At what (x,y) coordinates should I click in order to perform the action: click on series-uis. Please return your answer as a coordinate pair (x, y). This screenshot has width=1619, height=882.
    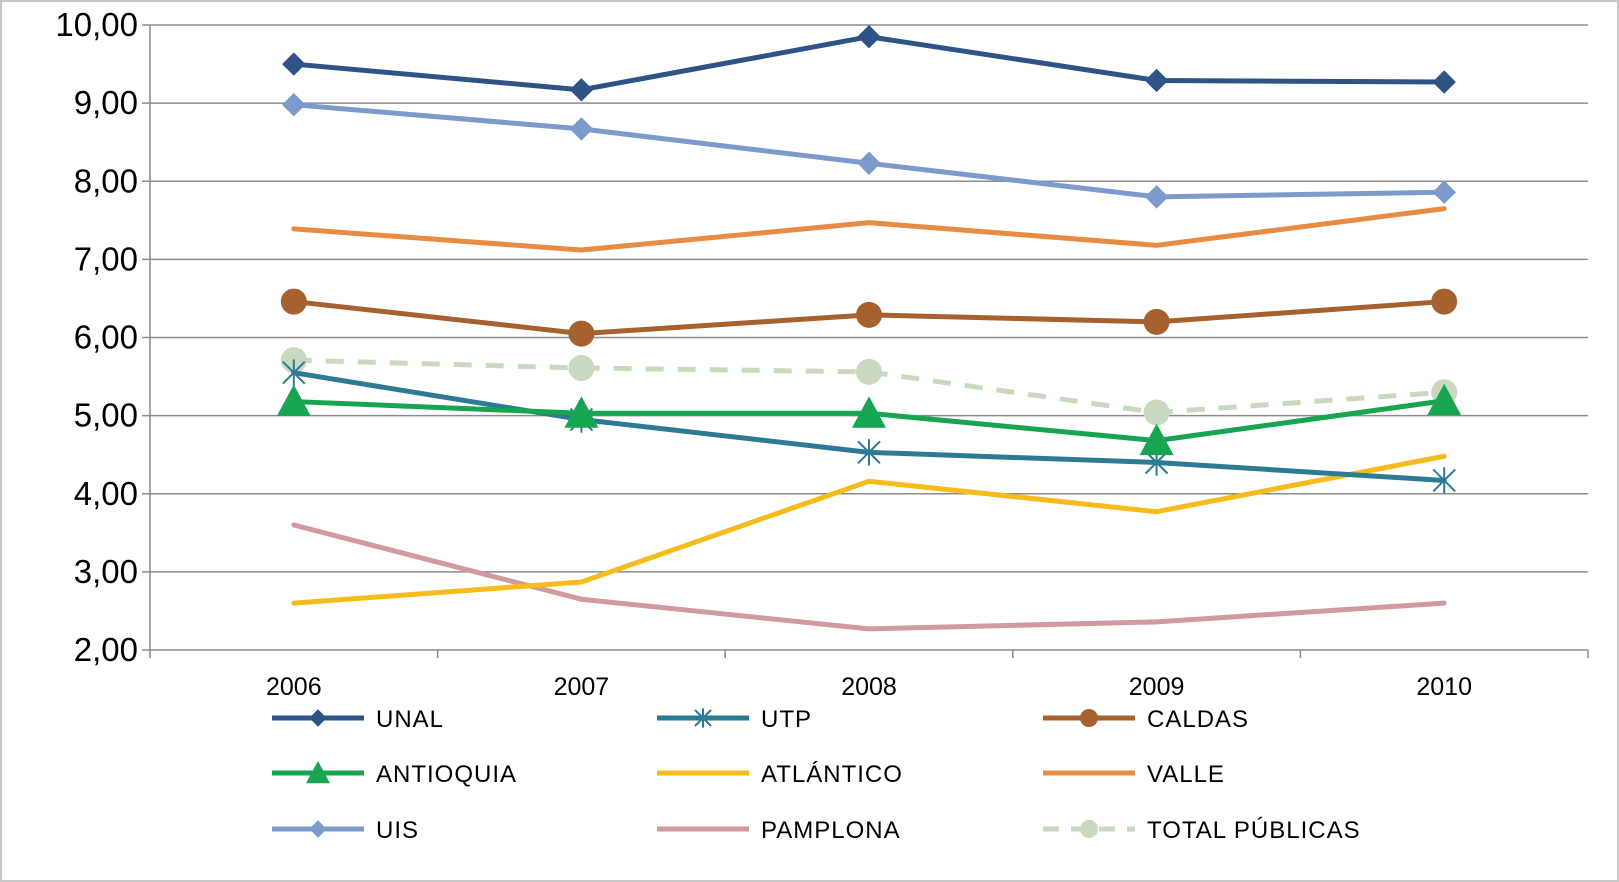
    Looking at the image, I should click on (869, 150).